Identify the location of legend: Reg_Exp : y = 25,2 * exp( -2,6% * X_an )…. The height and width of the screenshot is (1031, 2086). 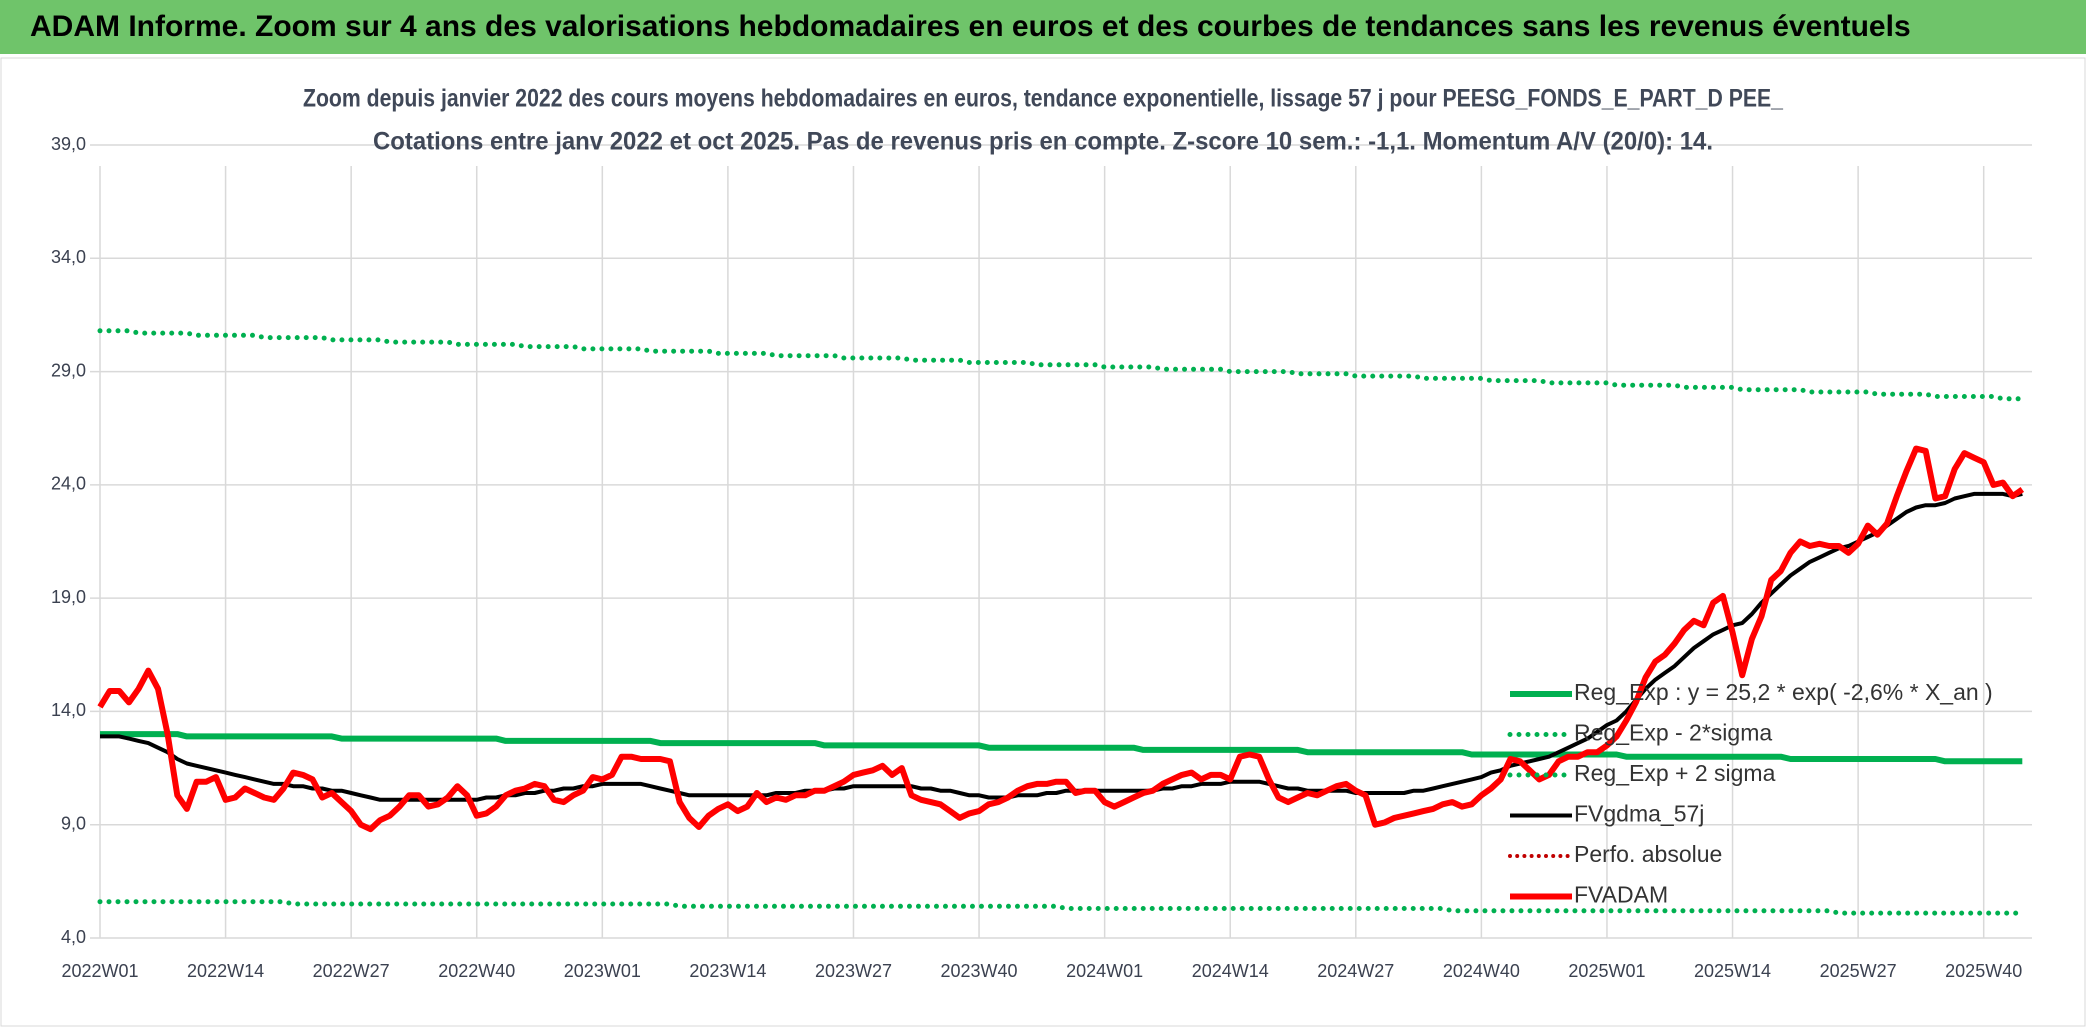
(1750, 793).